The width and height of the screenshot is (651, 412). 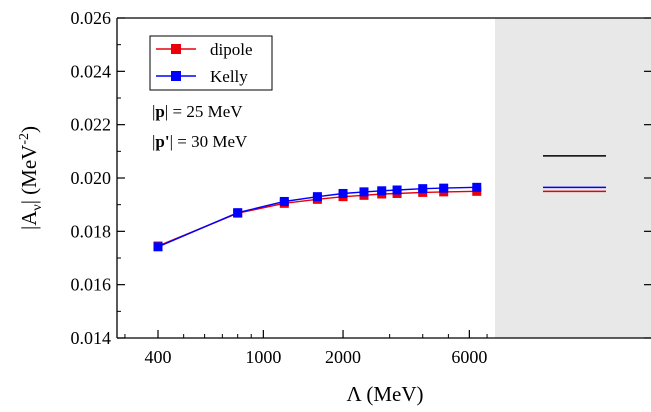 What do you see at coordinates (91, 285) in the screenshot?
I see `y-tick-label: 0.016` at bounding box center [91, 285].